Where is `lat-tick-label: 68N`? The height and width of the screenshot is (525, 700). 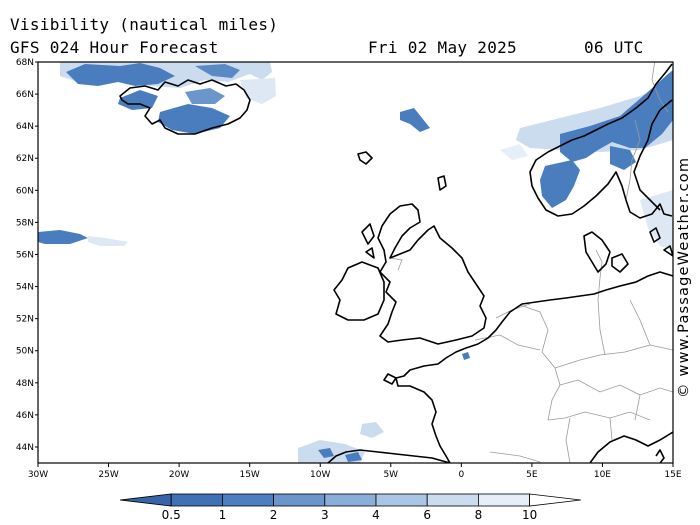
lat-tick-label: 68N is located at coordinates (25, 63).